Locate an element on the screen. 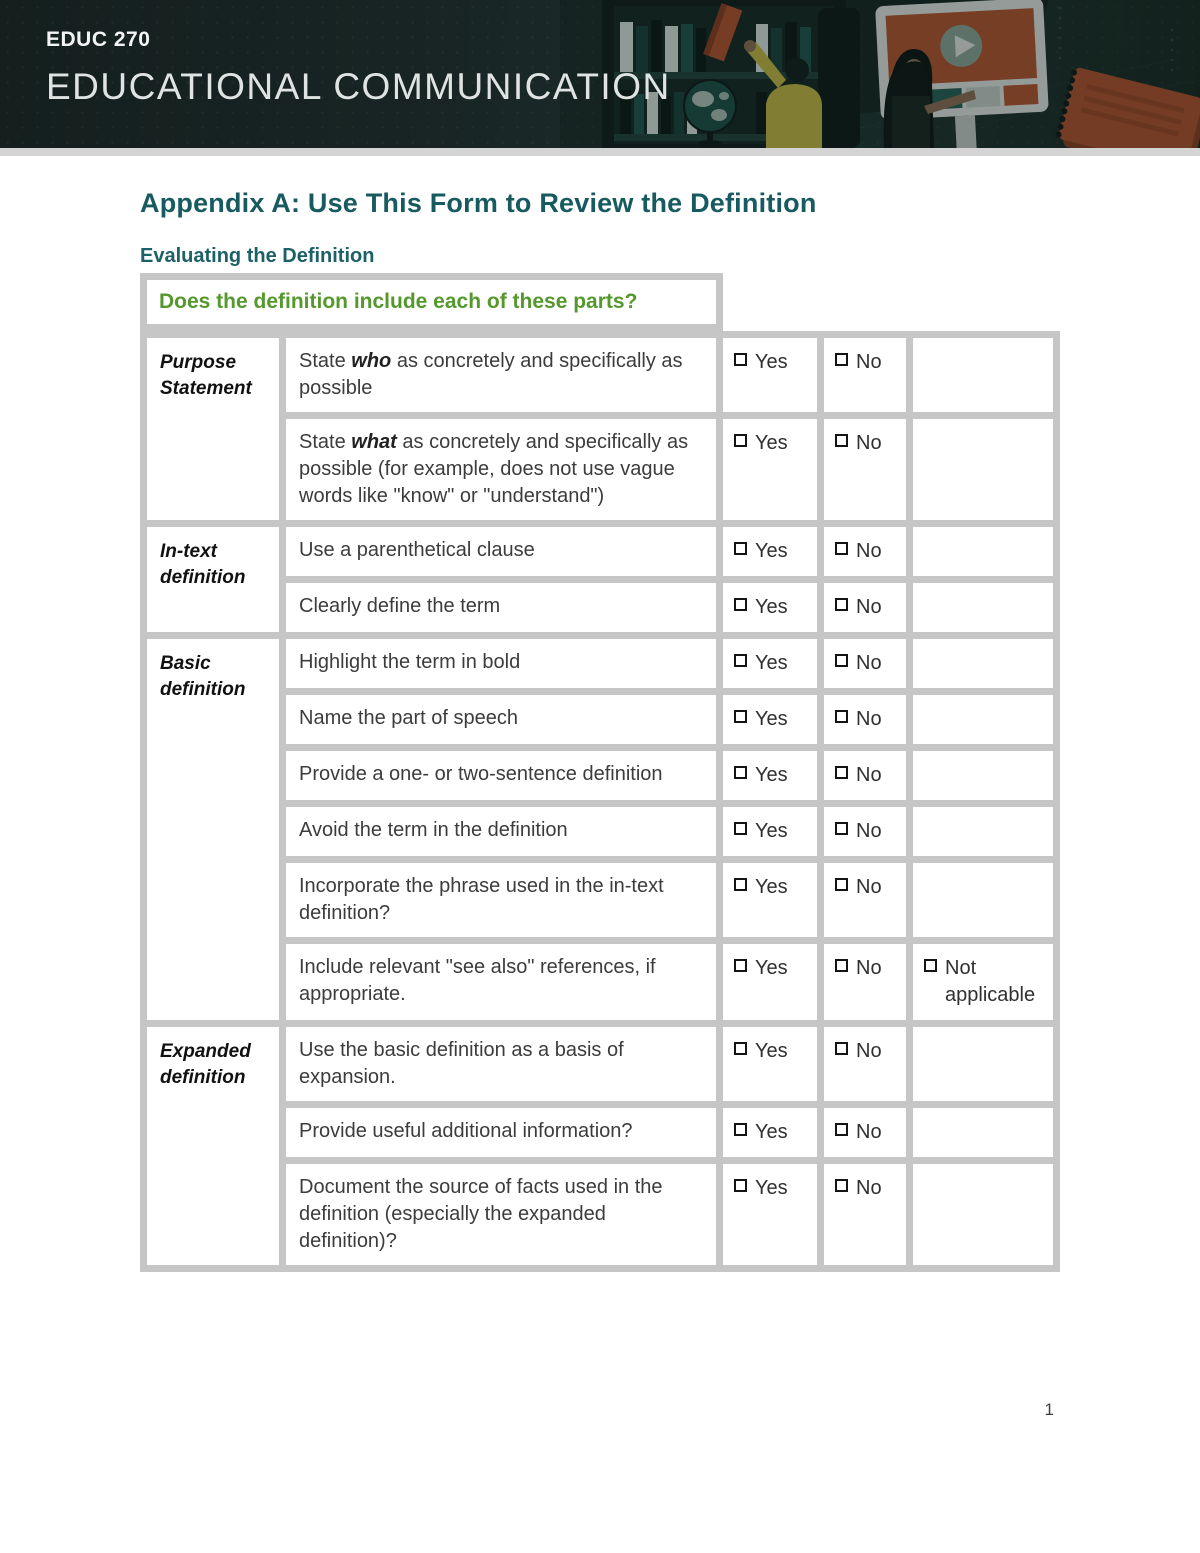  course-code: EDUC 270 is located at coordinates (98, 39).